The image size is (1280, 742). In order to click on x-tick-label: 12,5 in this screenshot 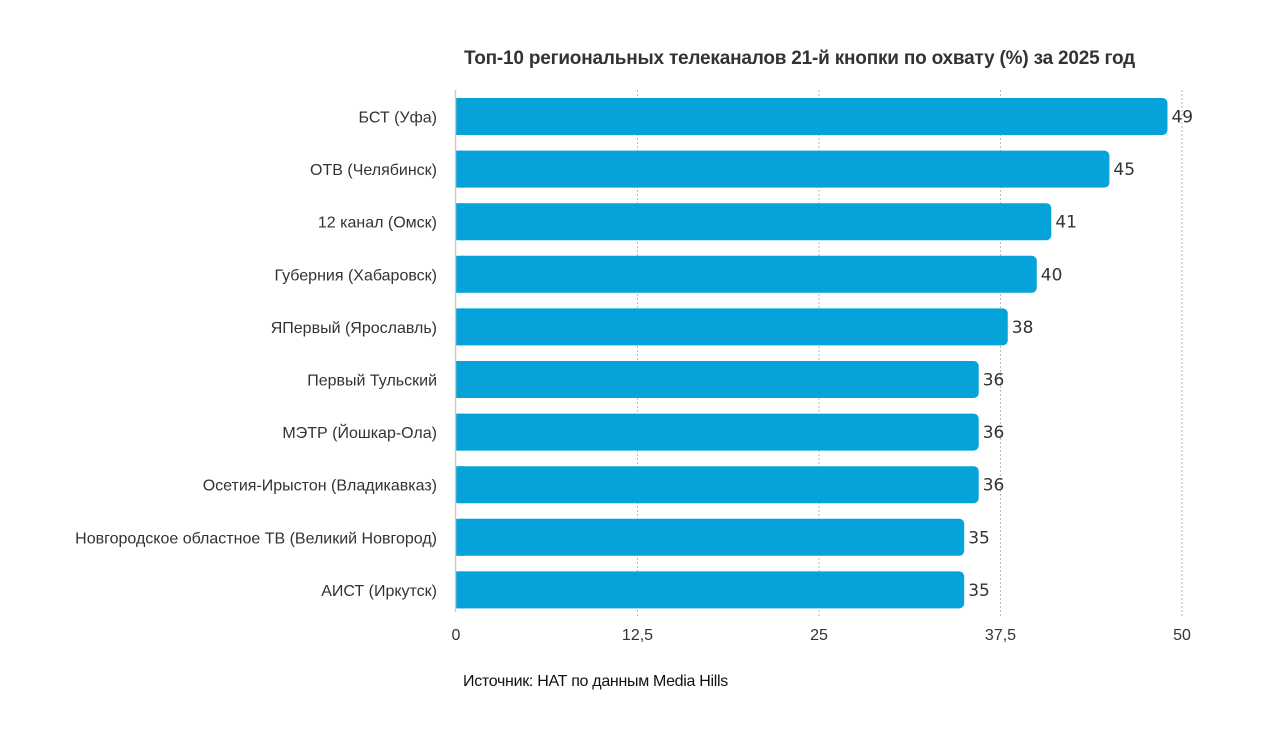, I will do `click(637, 635)`.